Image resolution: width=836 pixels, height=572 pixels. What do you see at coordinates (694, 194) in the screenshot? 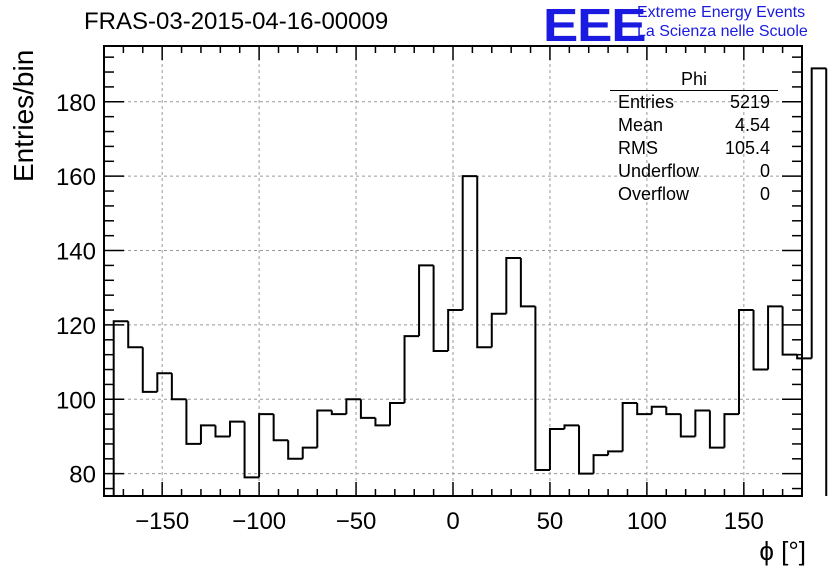
I see `stats-row-overflow: Overflow 0` at bounding box center [694, 194].